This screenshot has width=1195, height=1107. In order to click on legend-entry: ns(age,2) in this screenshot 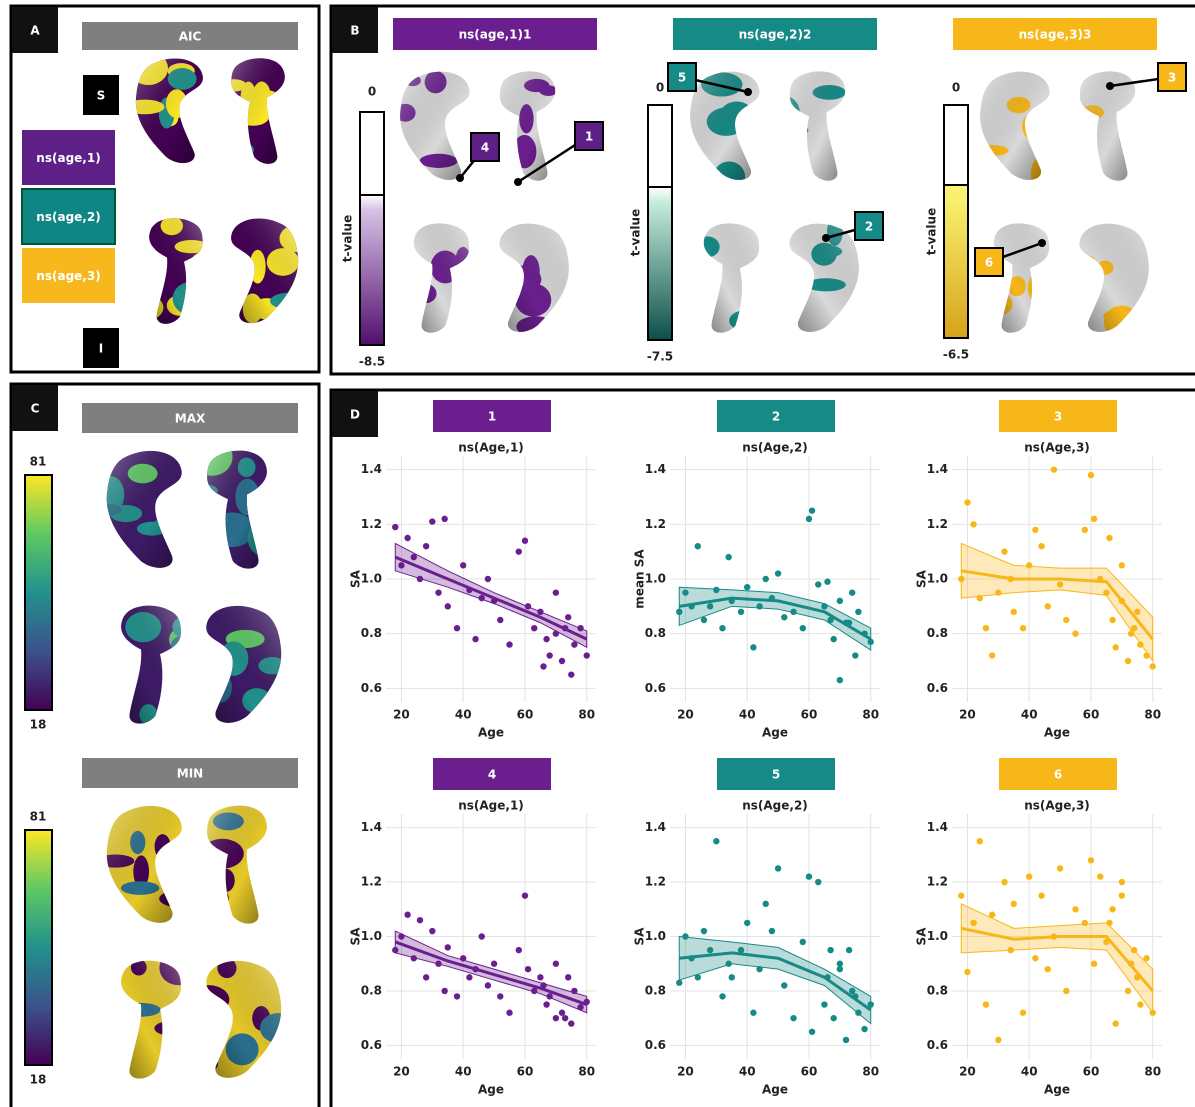, I will do `click(68, 217)`.